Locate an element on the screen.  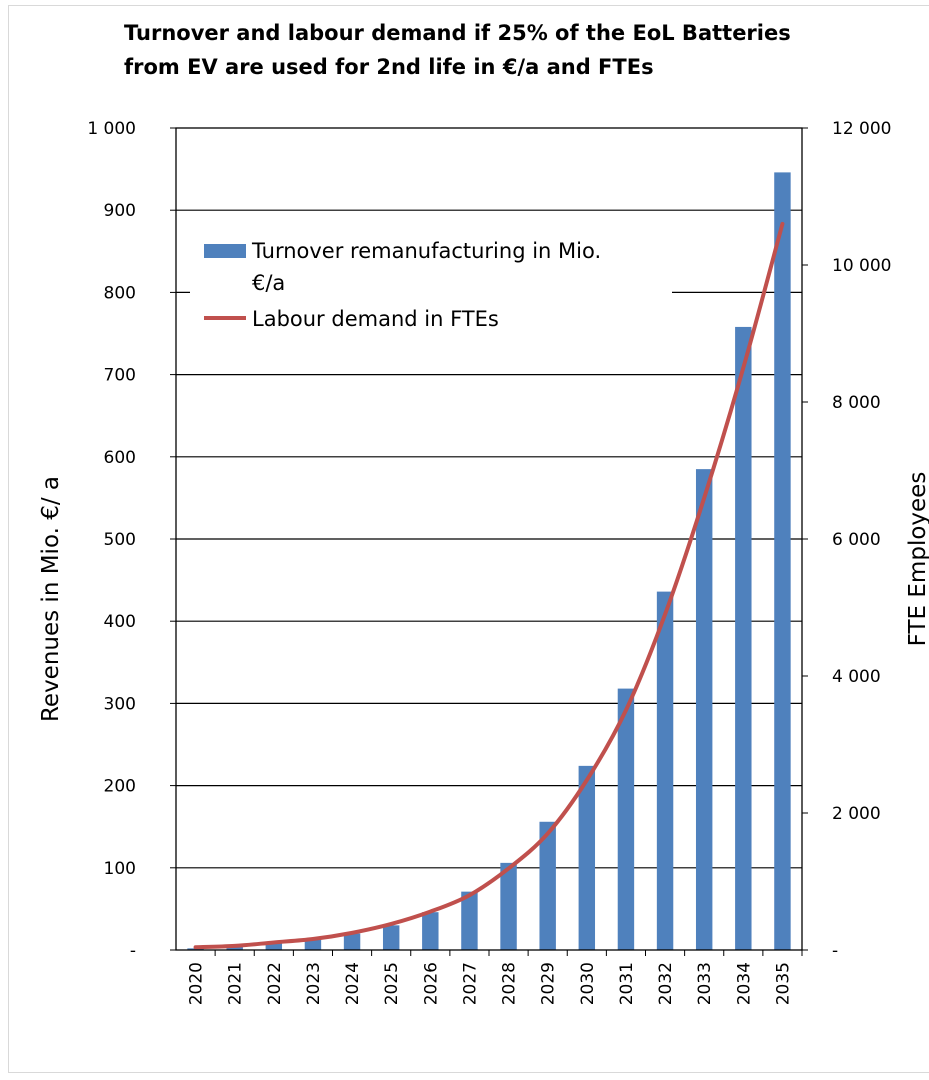
y-tick-label: 800 is located at coordinates (120, 293).